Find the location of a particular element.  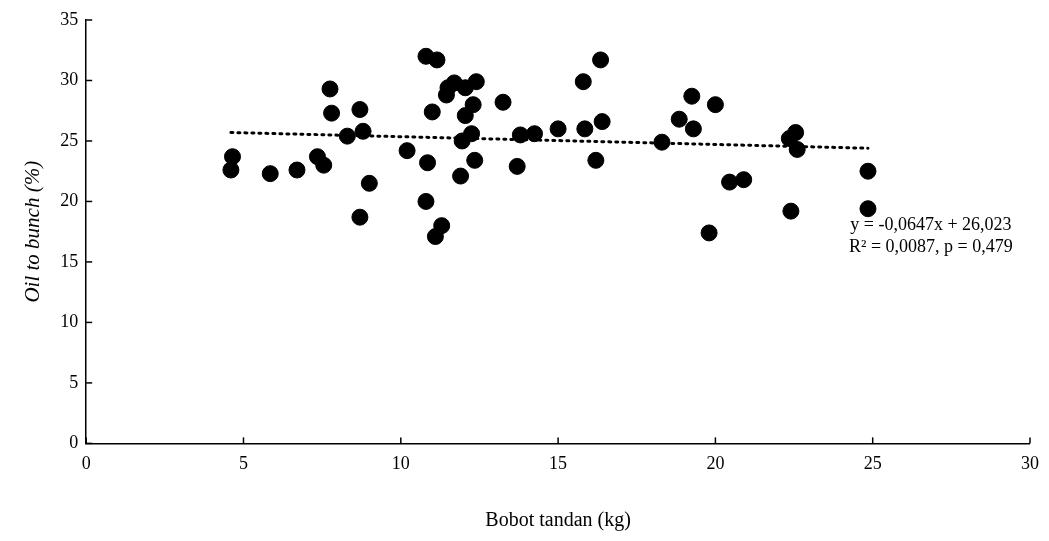

y-tick-label: 10 is located at coordinates (69, 321).